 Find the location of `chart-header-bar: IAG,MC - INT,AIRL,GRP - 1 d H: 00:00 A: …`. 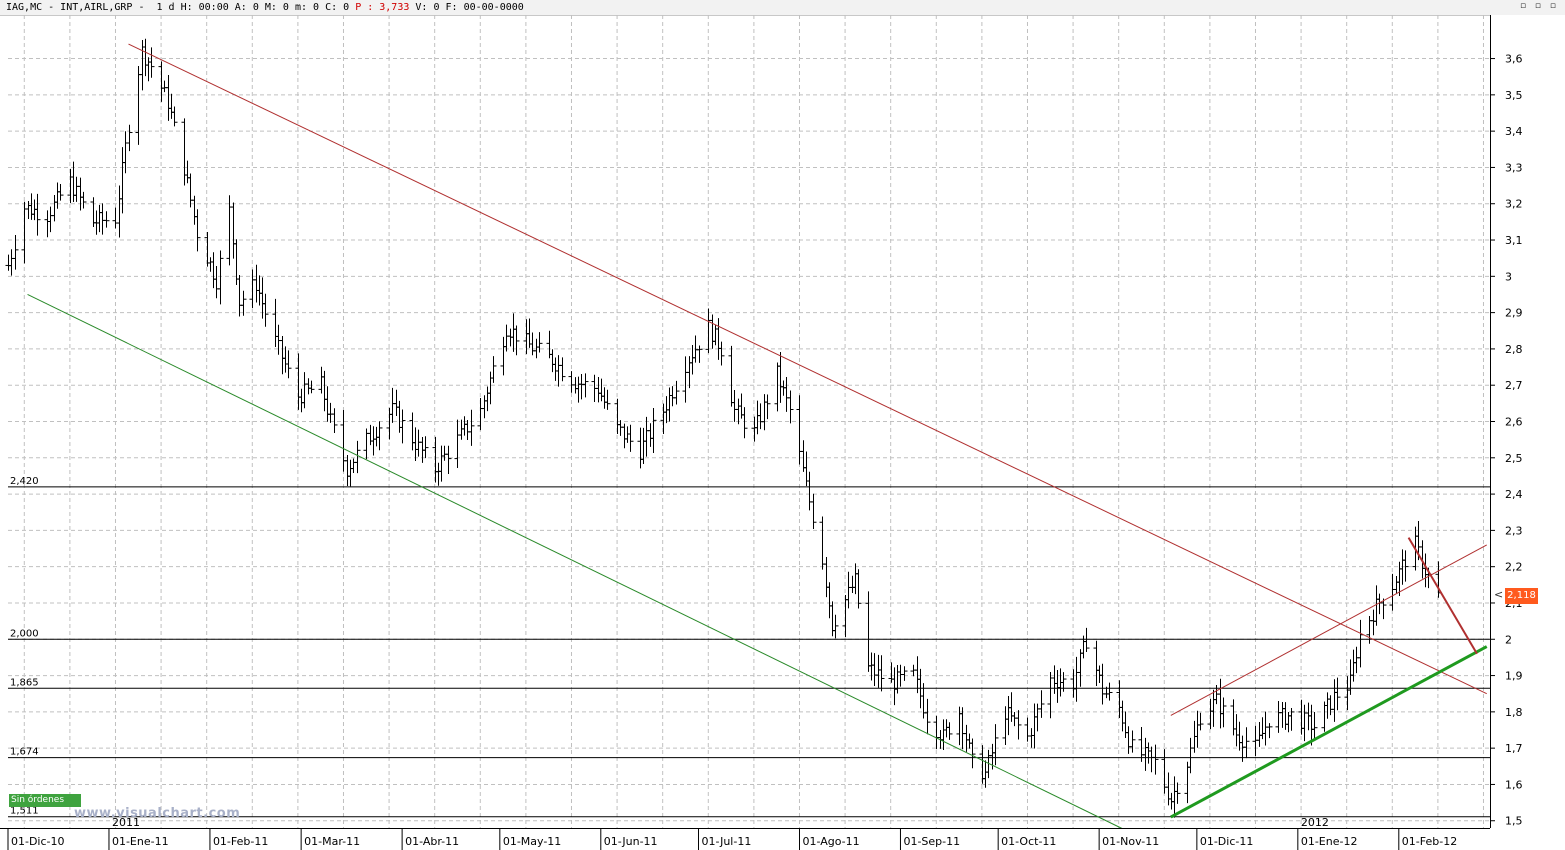

chart-header-bar: IAG,MC - INT,AIRL,GRP - 1 d H: 00:00 A: … is located at coordinates (782, 8).